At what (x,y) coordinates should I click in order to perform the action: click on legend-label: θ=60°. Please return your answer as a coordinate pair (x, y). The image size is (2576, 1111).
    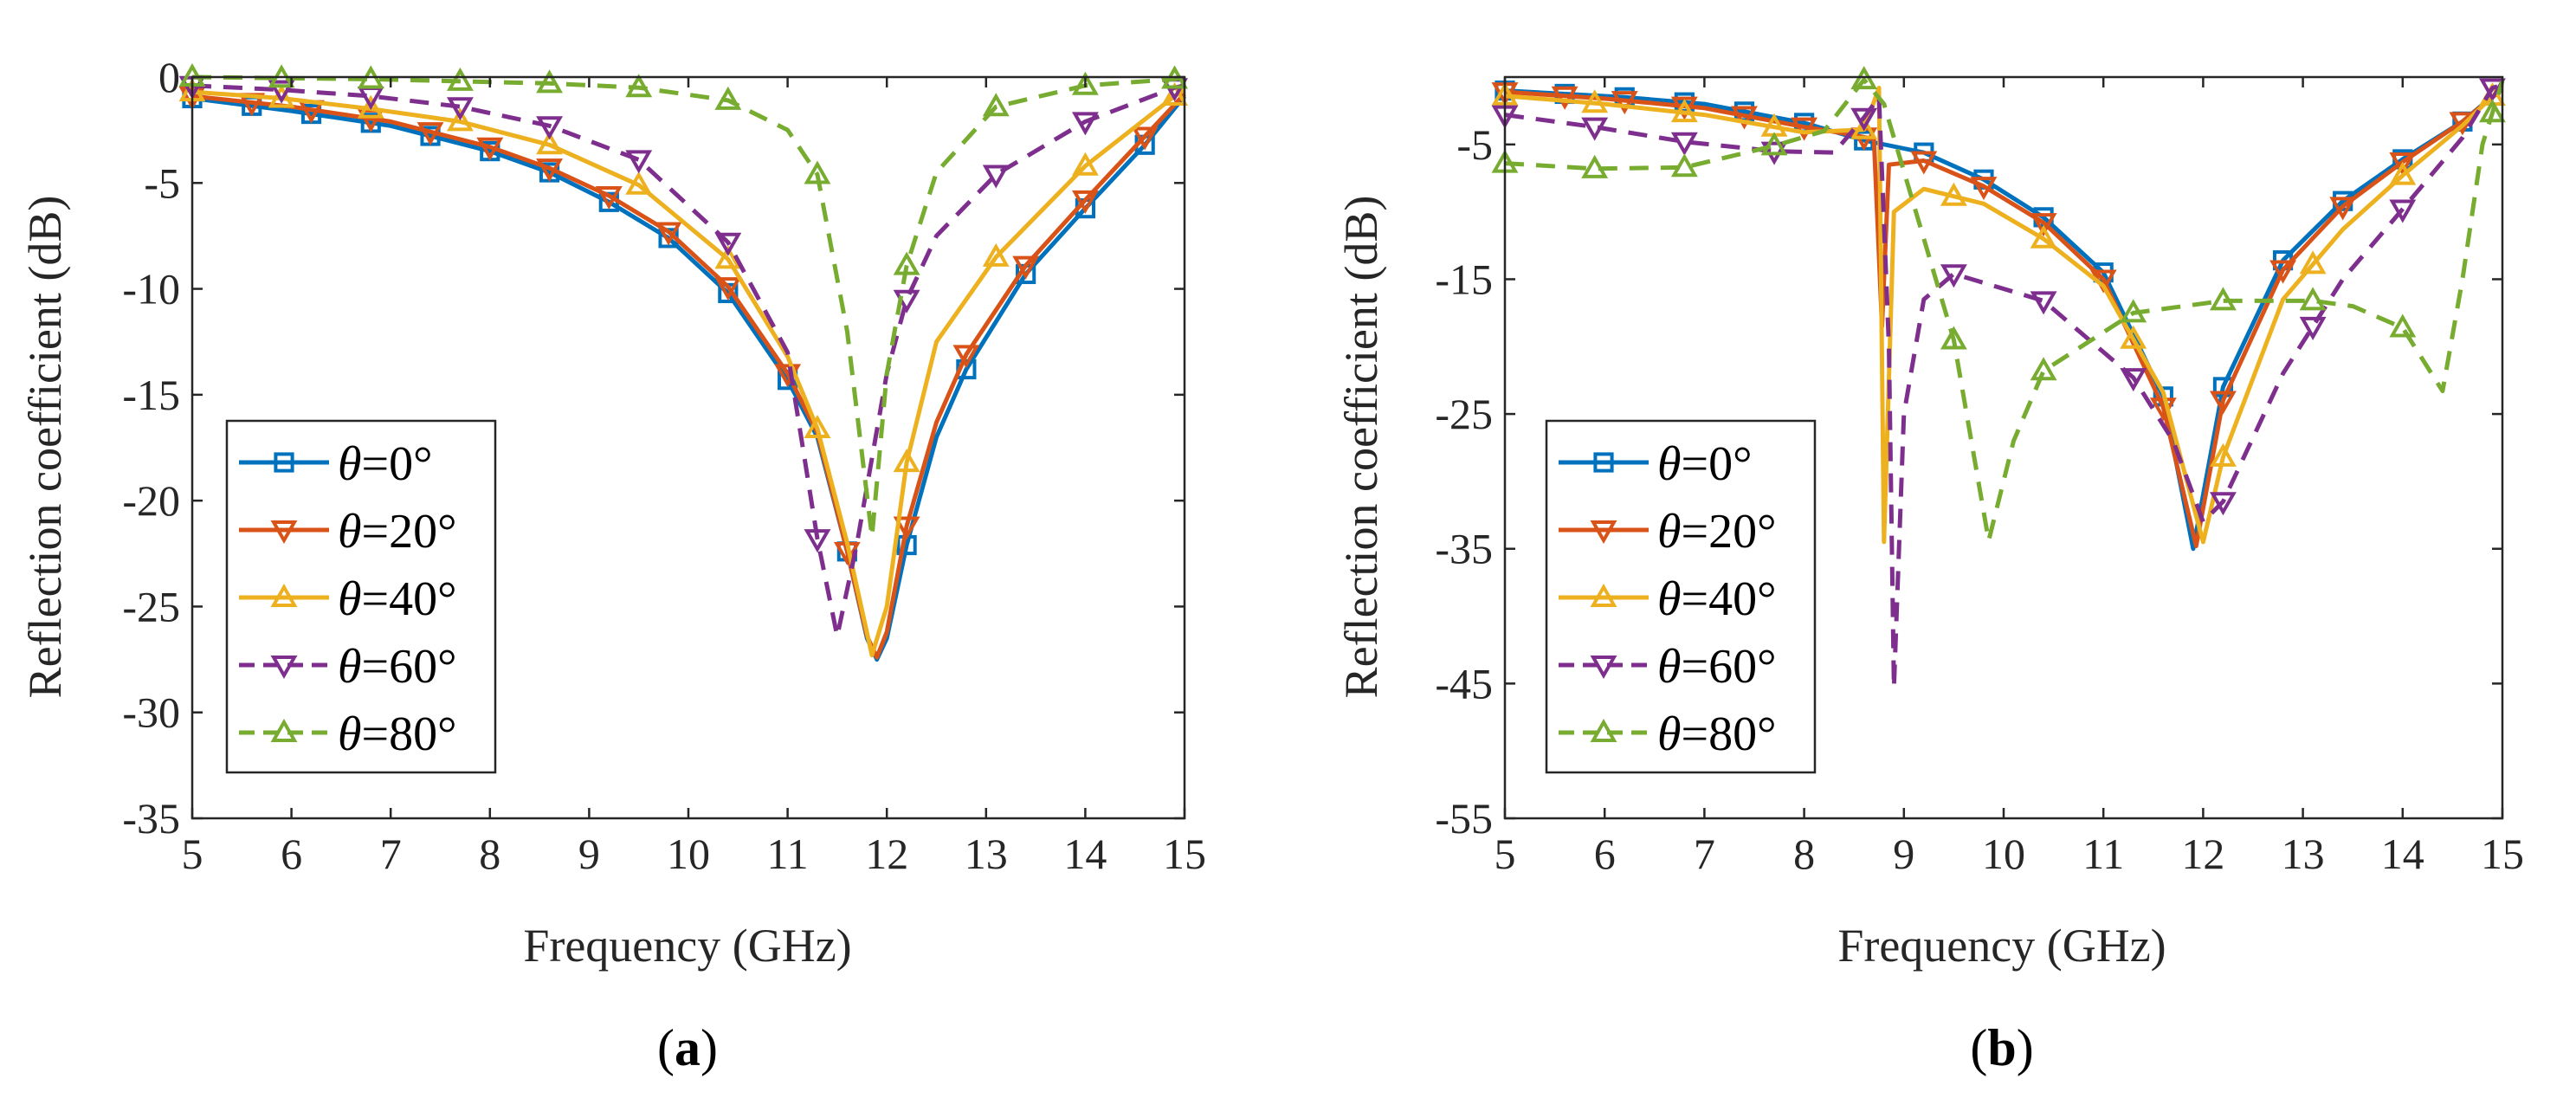
    Looking at the image, I should click on (397, 667).